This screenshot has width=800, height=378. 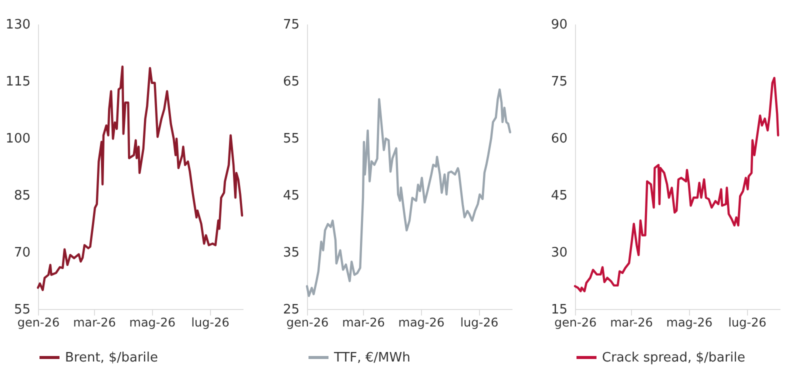 I want to click on y-tick-label: 90, so click(x=559, y=25).